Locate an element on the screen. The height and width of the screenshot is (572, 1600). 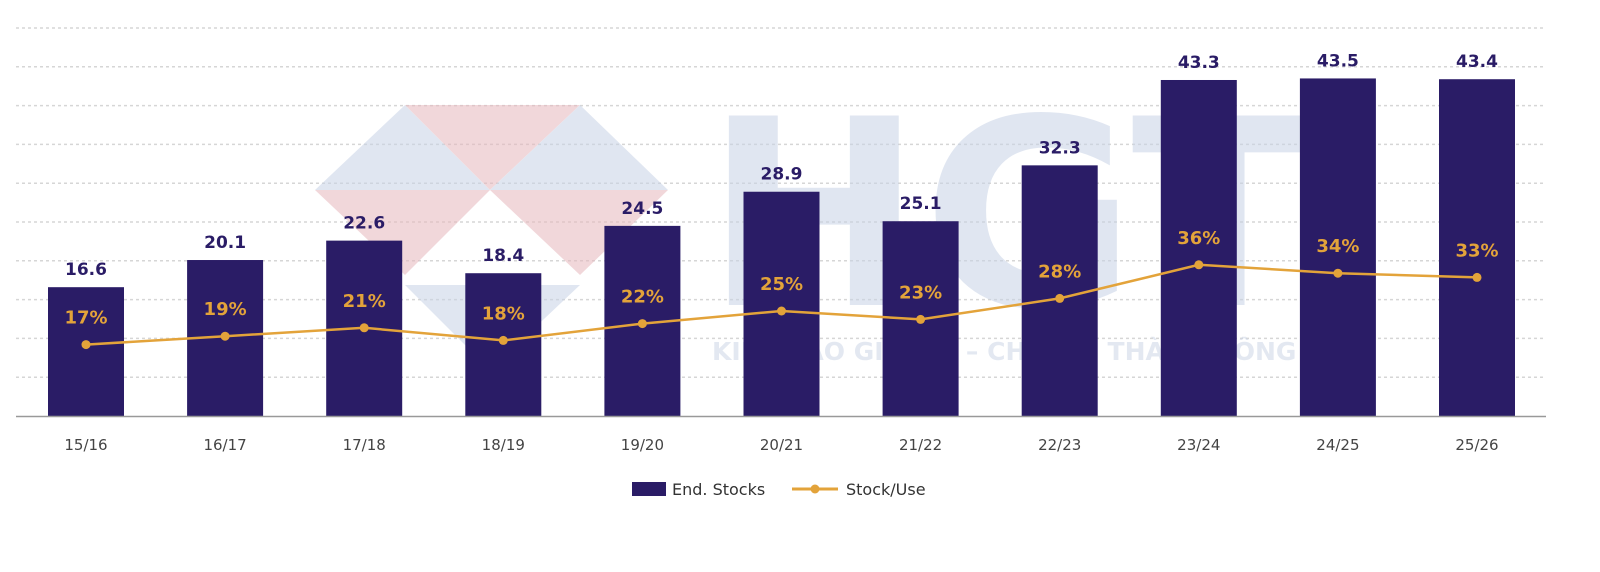
line-value-label: 36% is located at coordinates (1198, 238).